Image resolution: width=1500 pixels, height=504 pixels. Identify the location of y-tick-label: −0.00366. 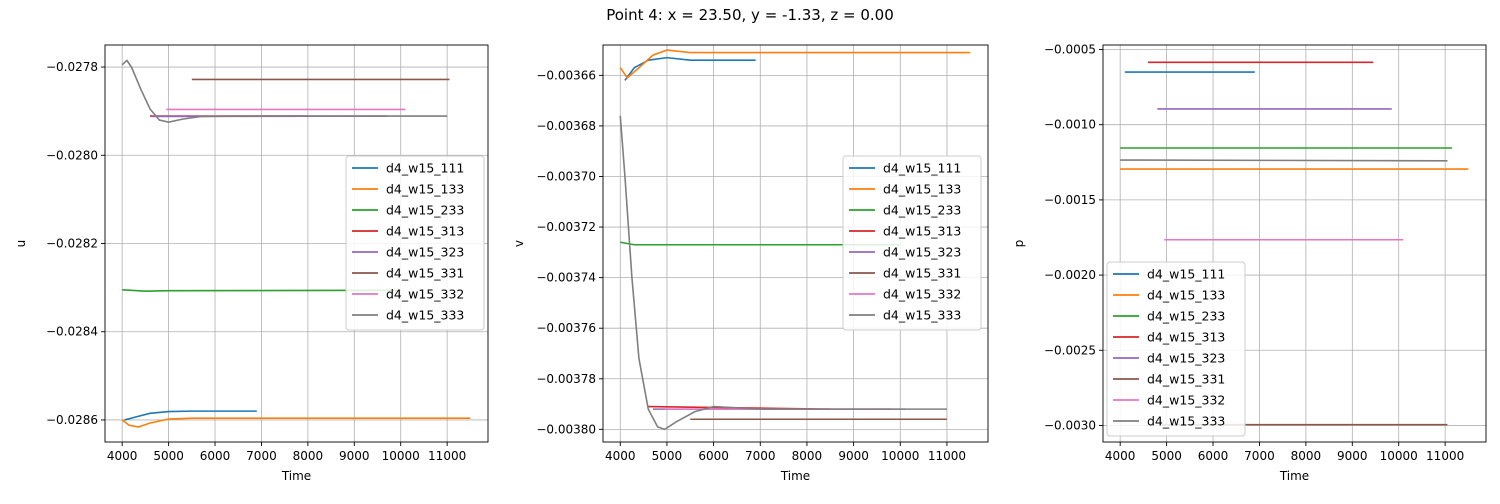
(566, 75).